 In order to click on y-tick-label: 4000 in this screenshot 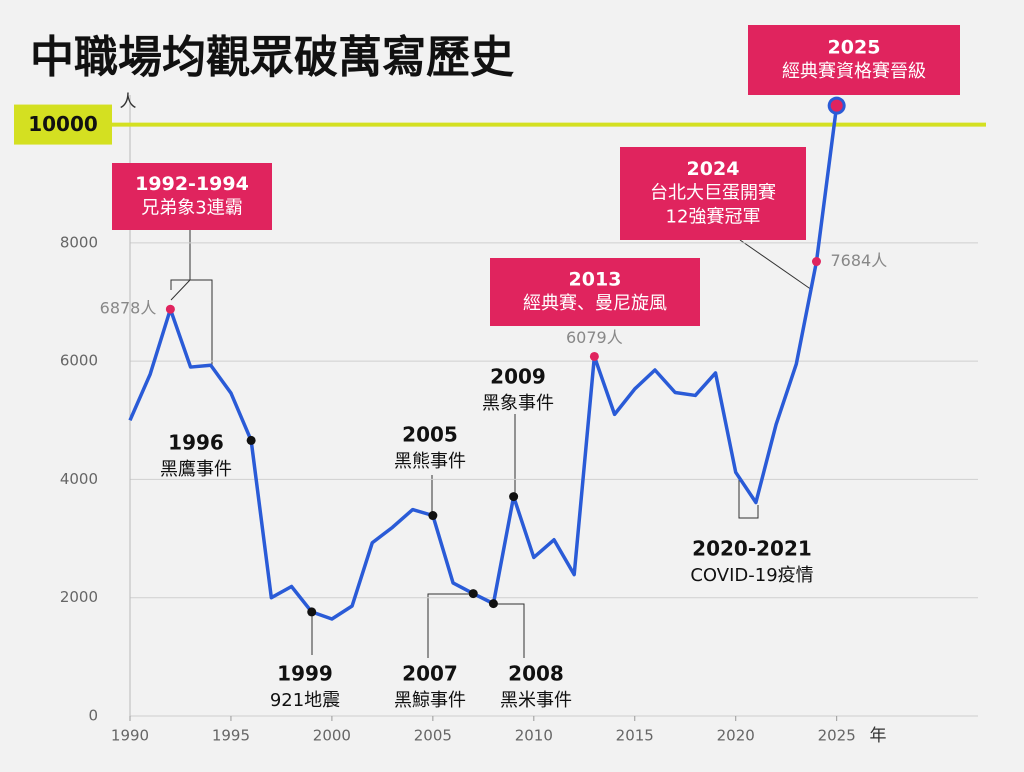, I will do `click(79, 479)`.